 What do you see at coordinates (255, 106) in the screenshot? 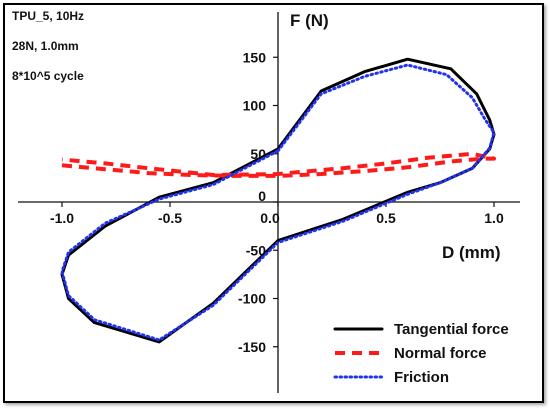
I see `y-tick-label: 100` at bounding box center [255, 106].